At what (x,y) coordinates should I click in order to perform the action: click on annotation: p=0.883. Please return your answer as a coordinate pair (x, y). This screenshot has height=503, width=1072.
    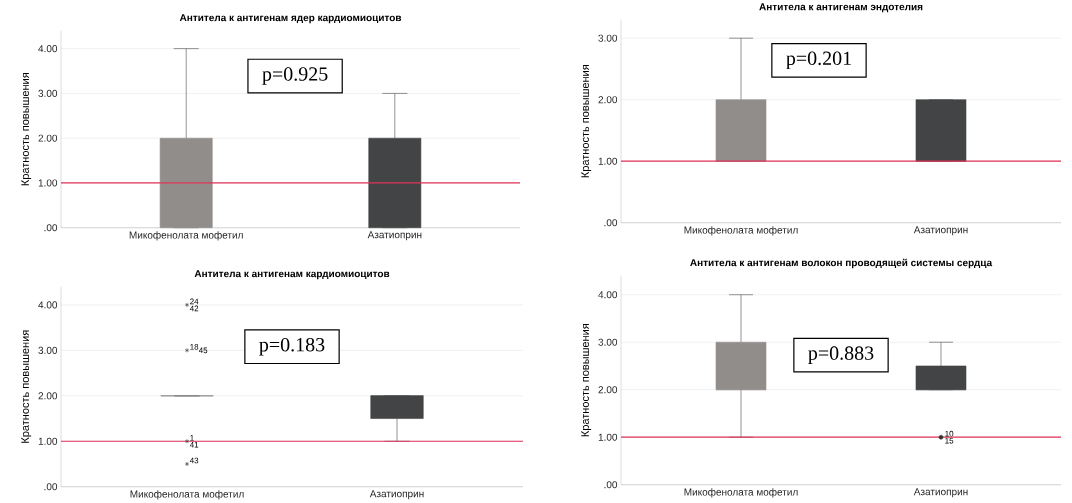
    Looking at the image, I should click on (841, 355).